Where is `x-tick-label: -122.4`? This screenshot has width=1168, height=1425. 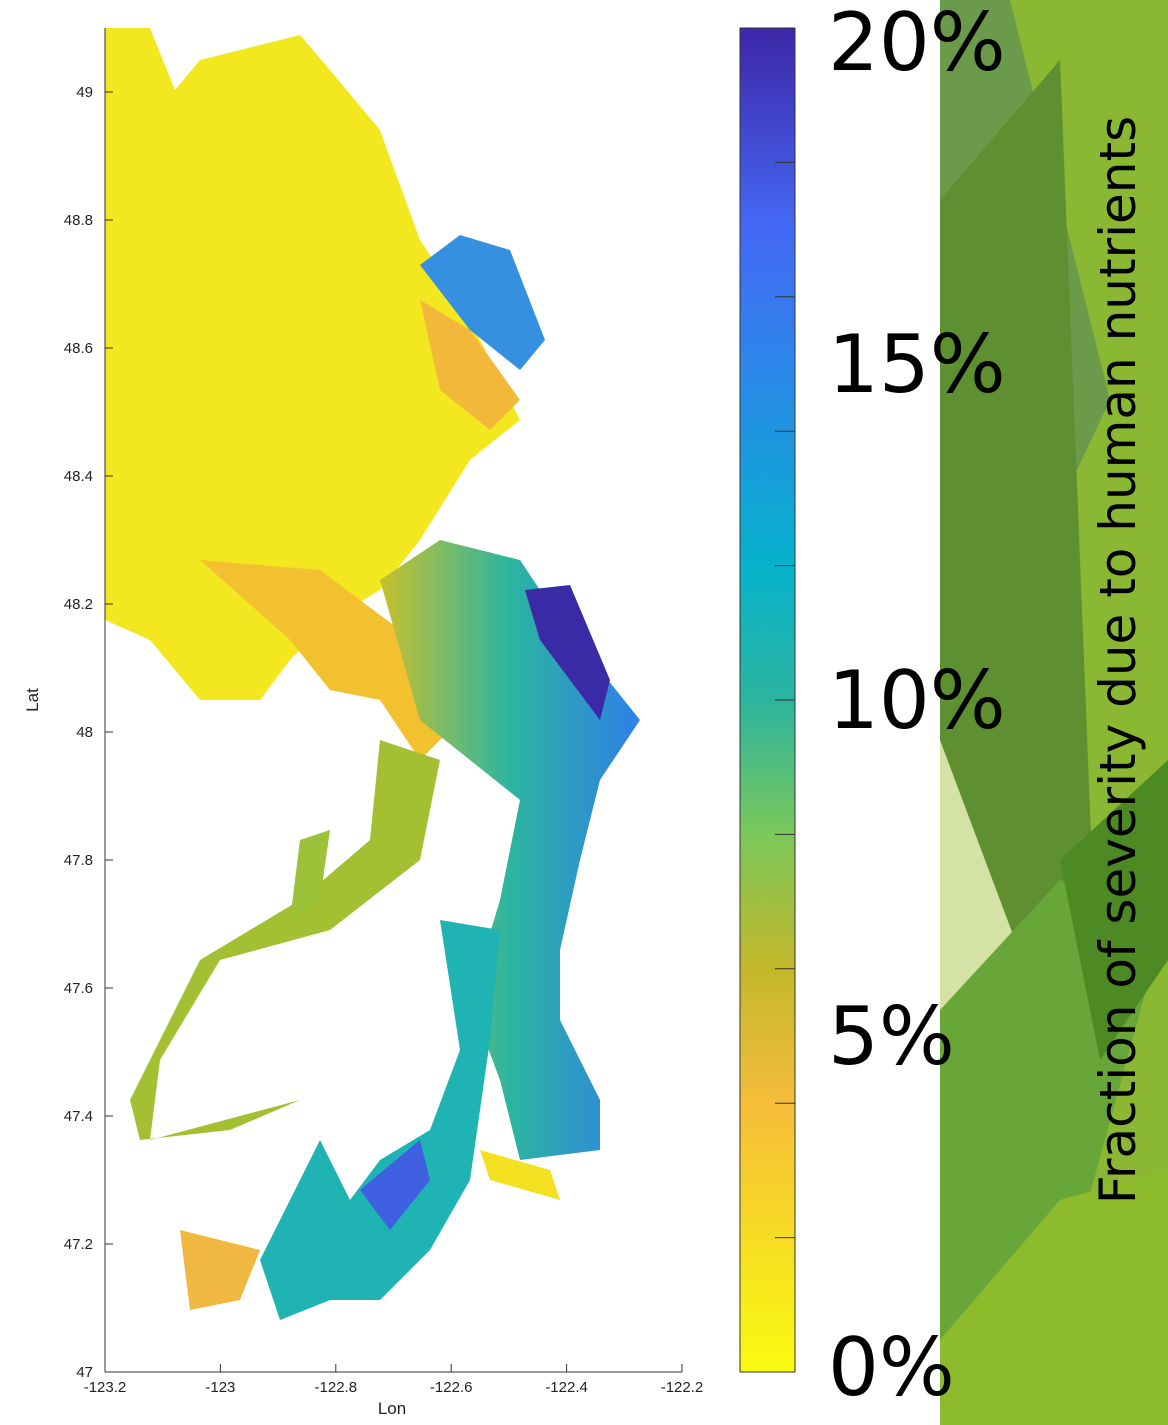
x-tick-label: -122.4 is located at coordinates (566, 1387).